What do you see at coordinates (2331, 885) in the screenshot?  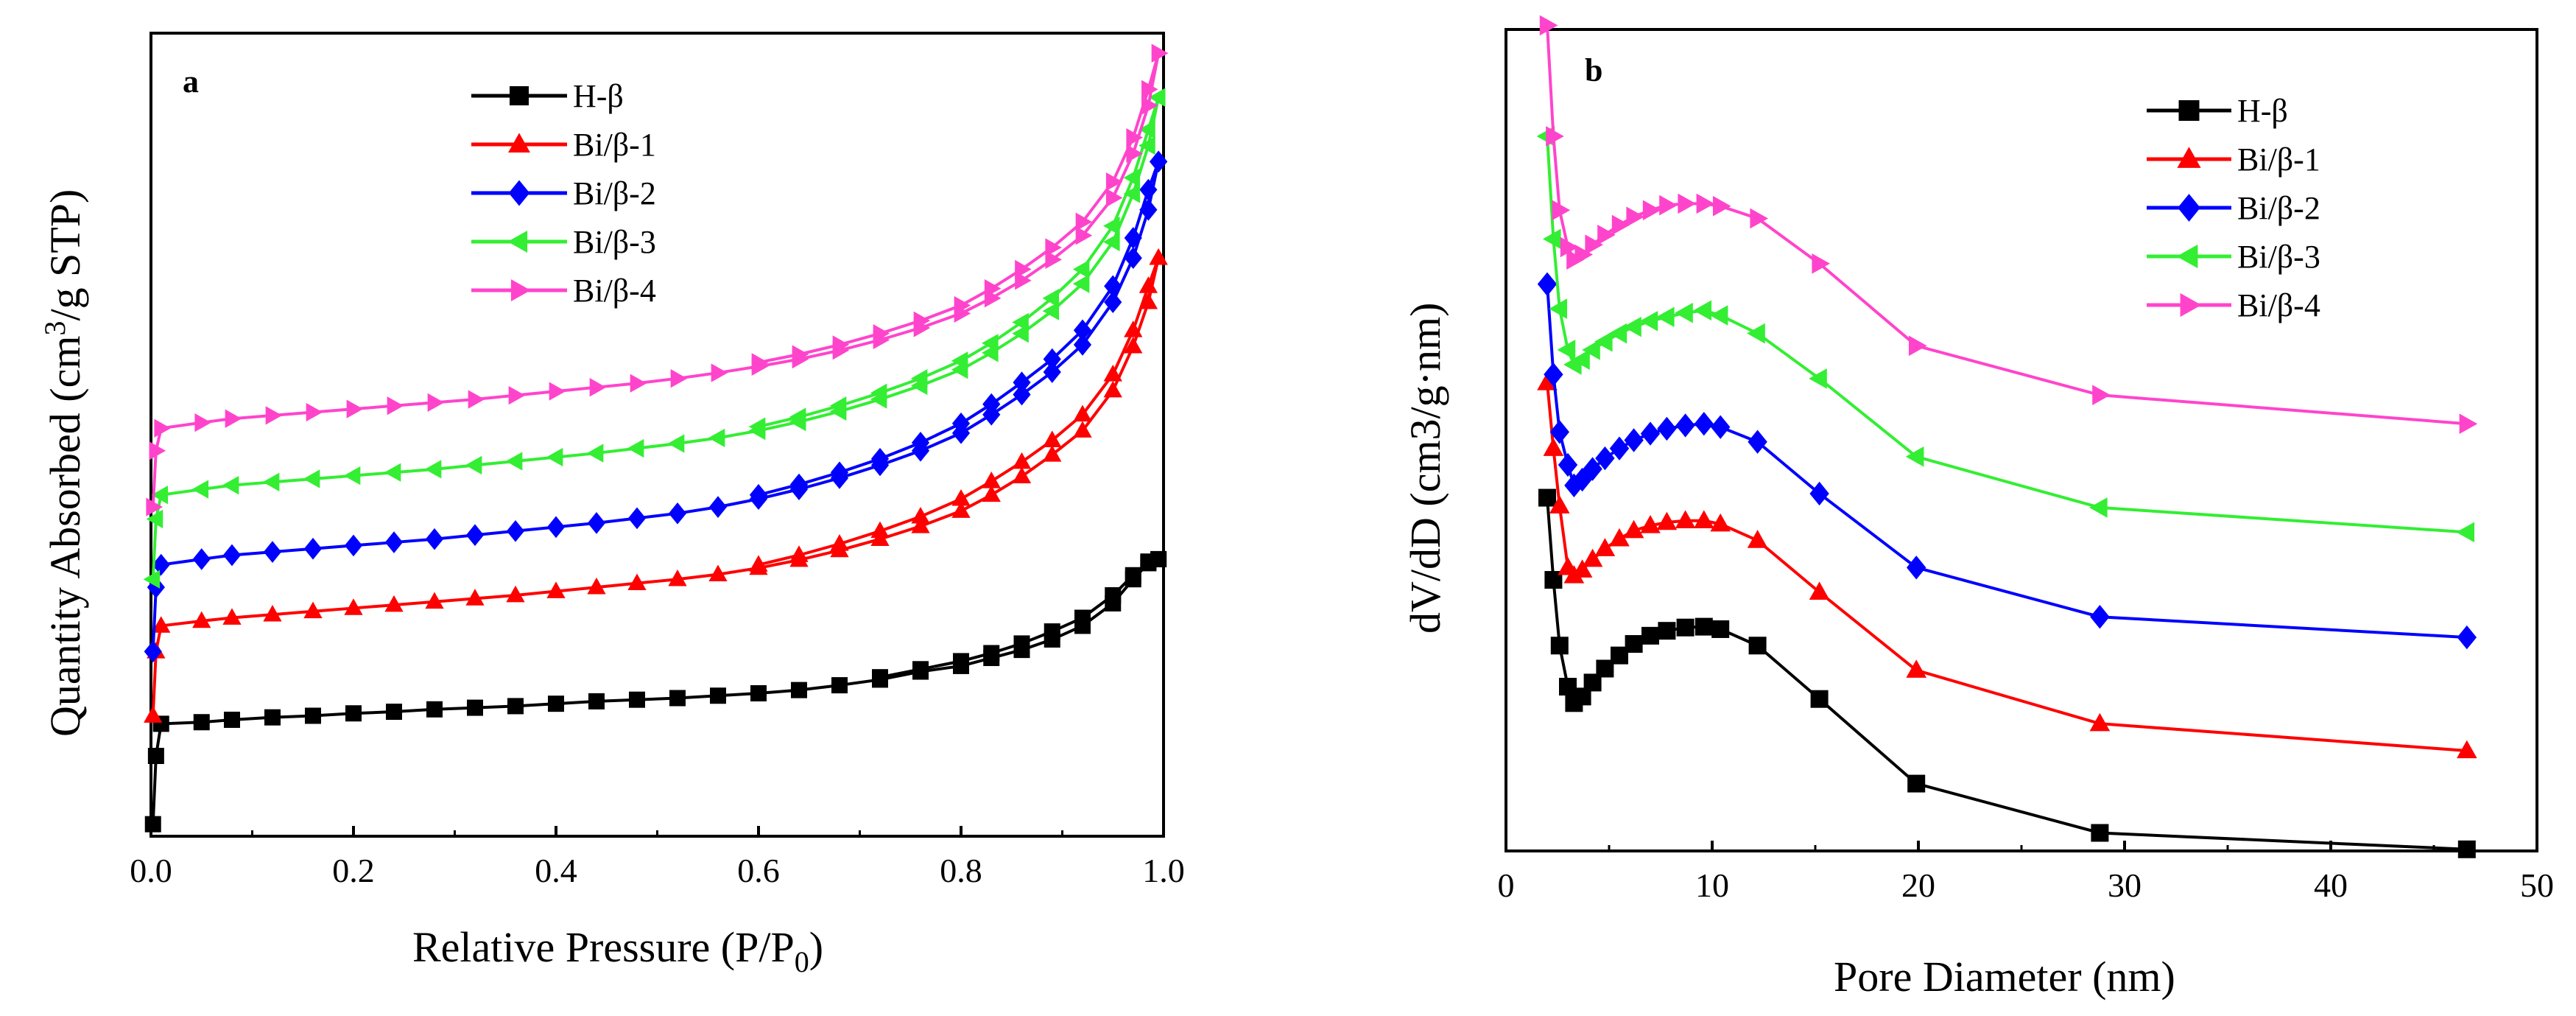 I see `x-tick-label: 40` at bounding box center [2331, 885].